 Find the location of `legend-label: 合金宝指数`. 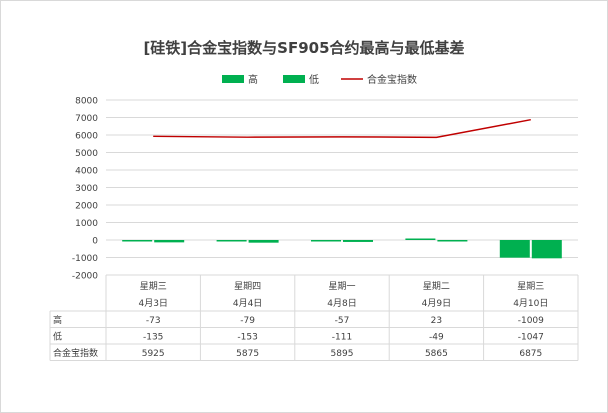

legend-label: 合金宝指数 is located at coordinates (392, 79).